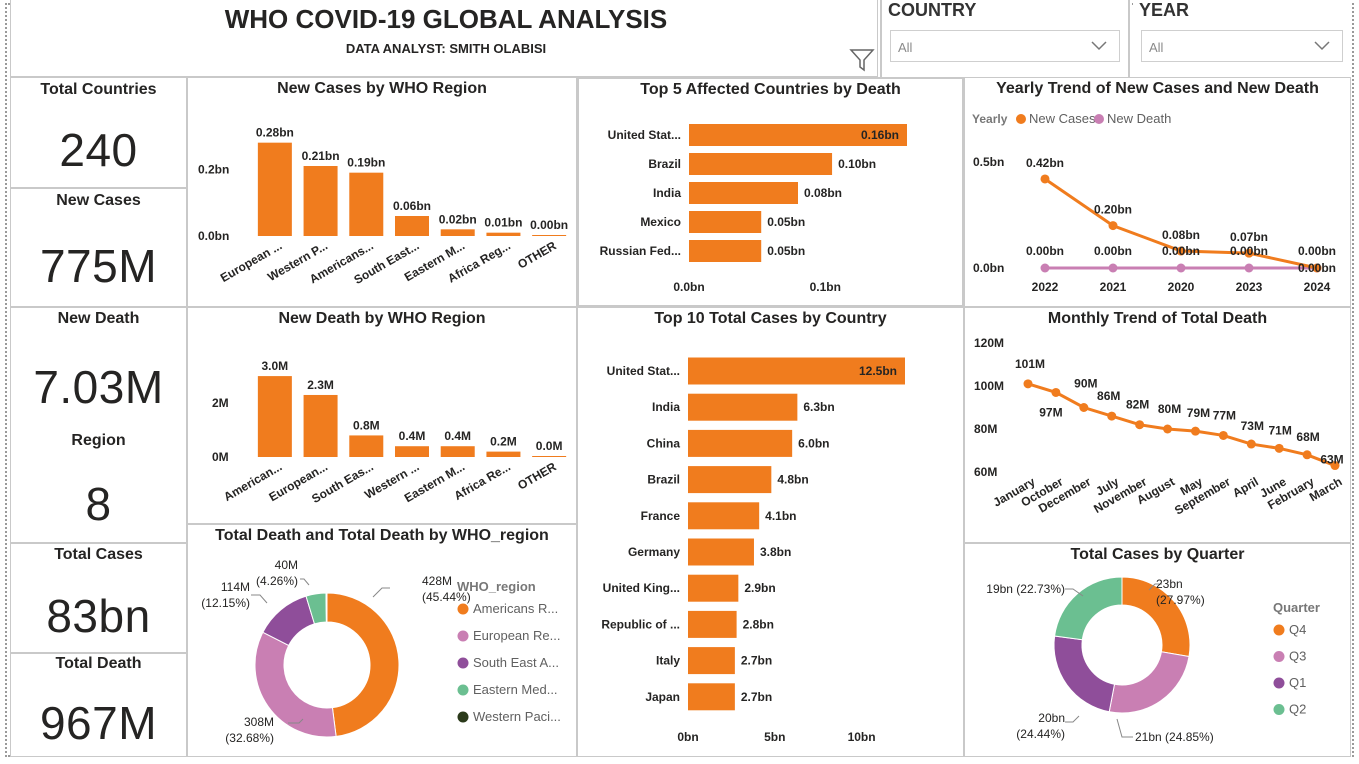 Image resolution: width=1359 pixels, height=764 pixels. What do you see at coordinates (1157, 318) in the screenshot?
I see `chart-title: Monthly Trend of Total Death` at bounding box center [1157, 318].